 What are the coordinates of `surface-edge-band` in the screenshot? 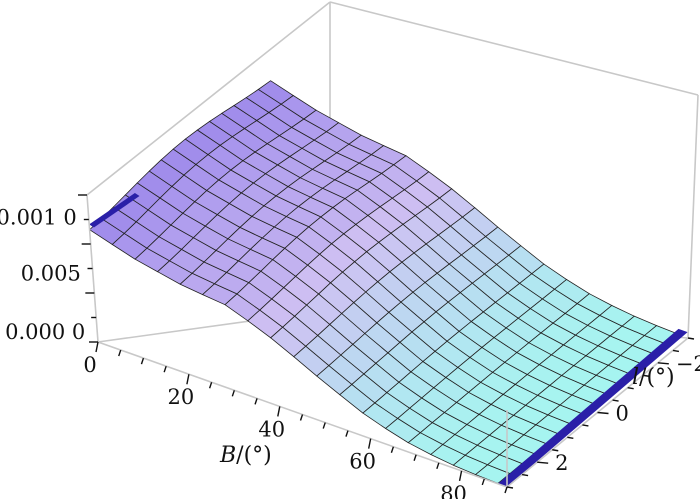 It's located at (592, 407).